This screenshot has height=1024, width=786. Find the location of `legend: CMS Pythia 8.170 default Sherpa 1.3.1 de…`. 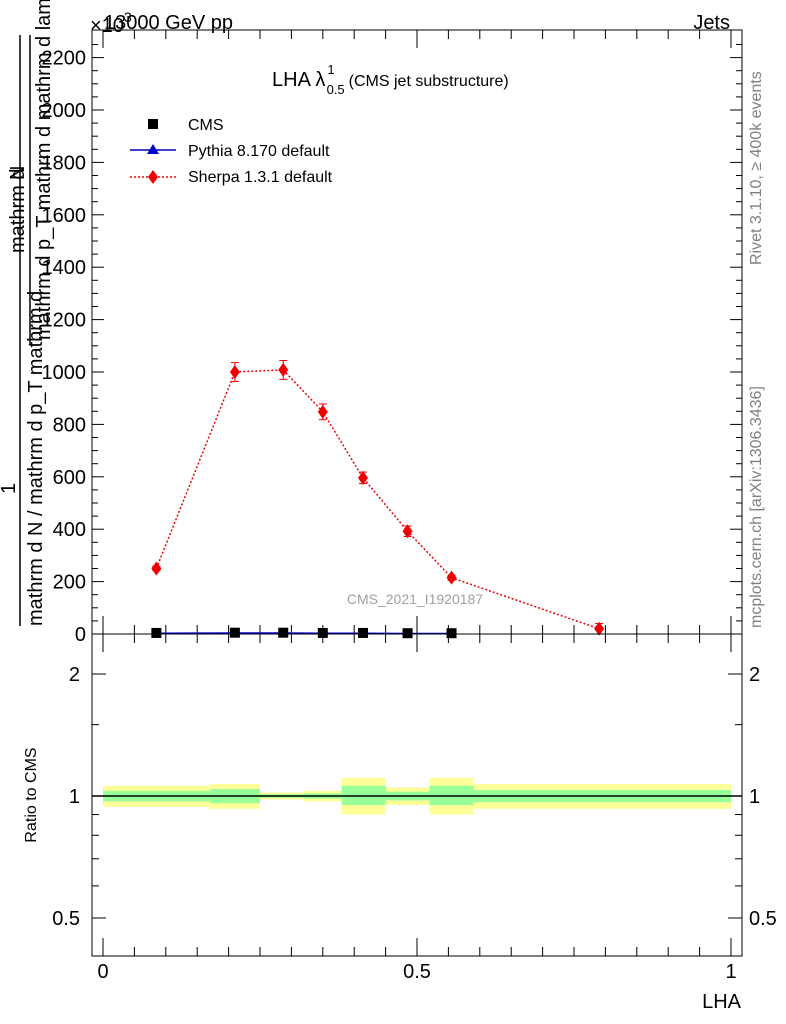

legend: CMS Pythia 8.170 default Sherpa 1.3.1 de… is located at coordinates (231, 151).